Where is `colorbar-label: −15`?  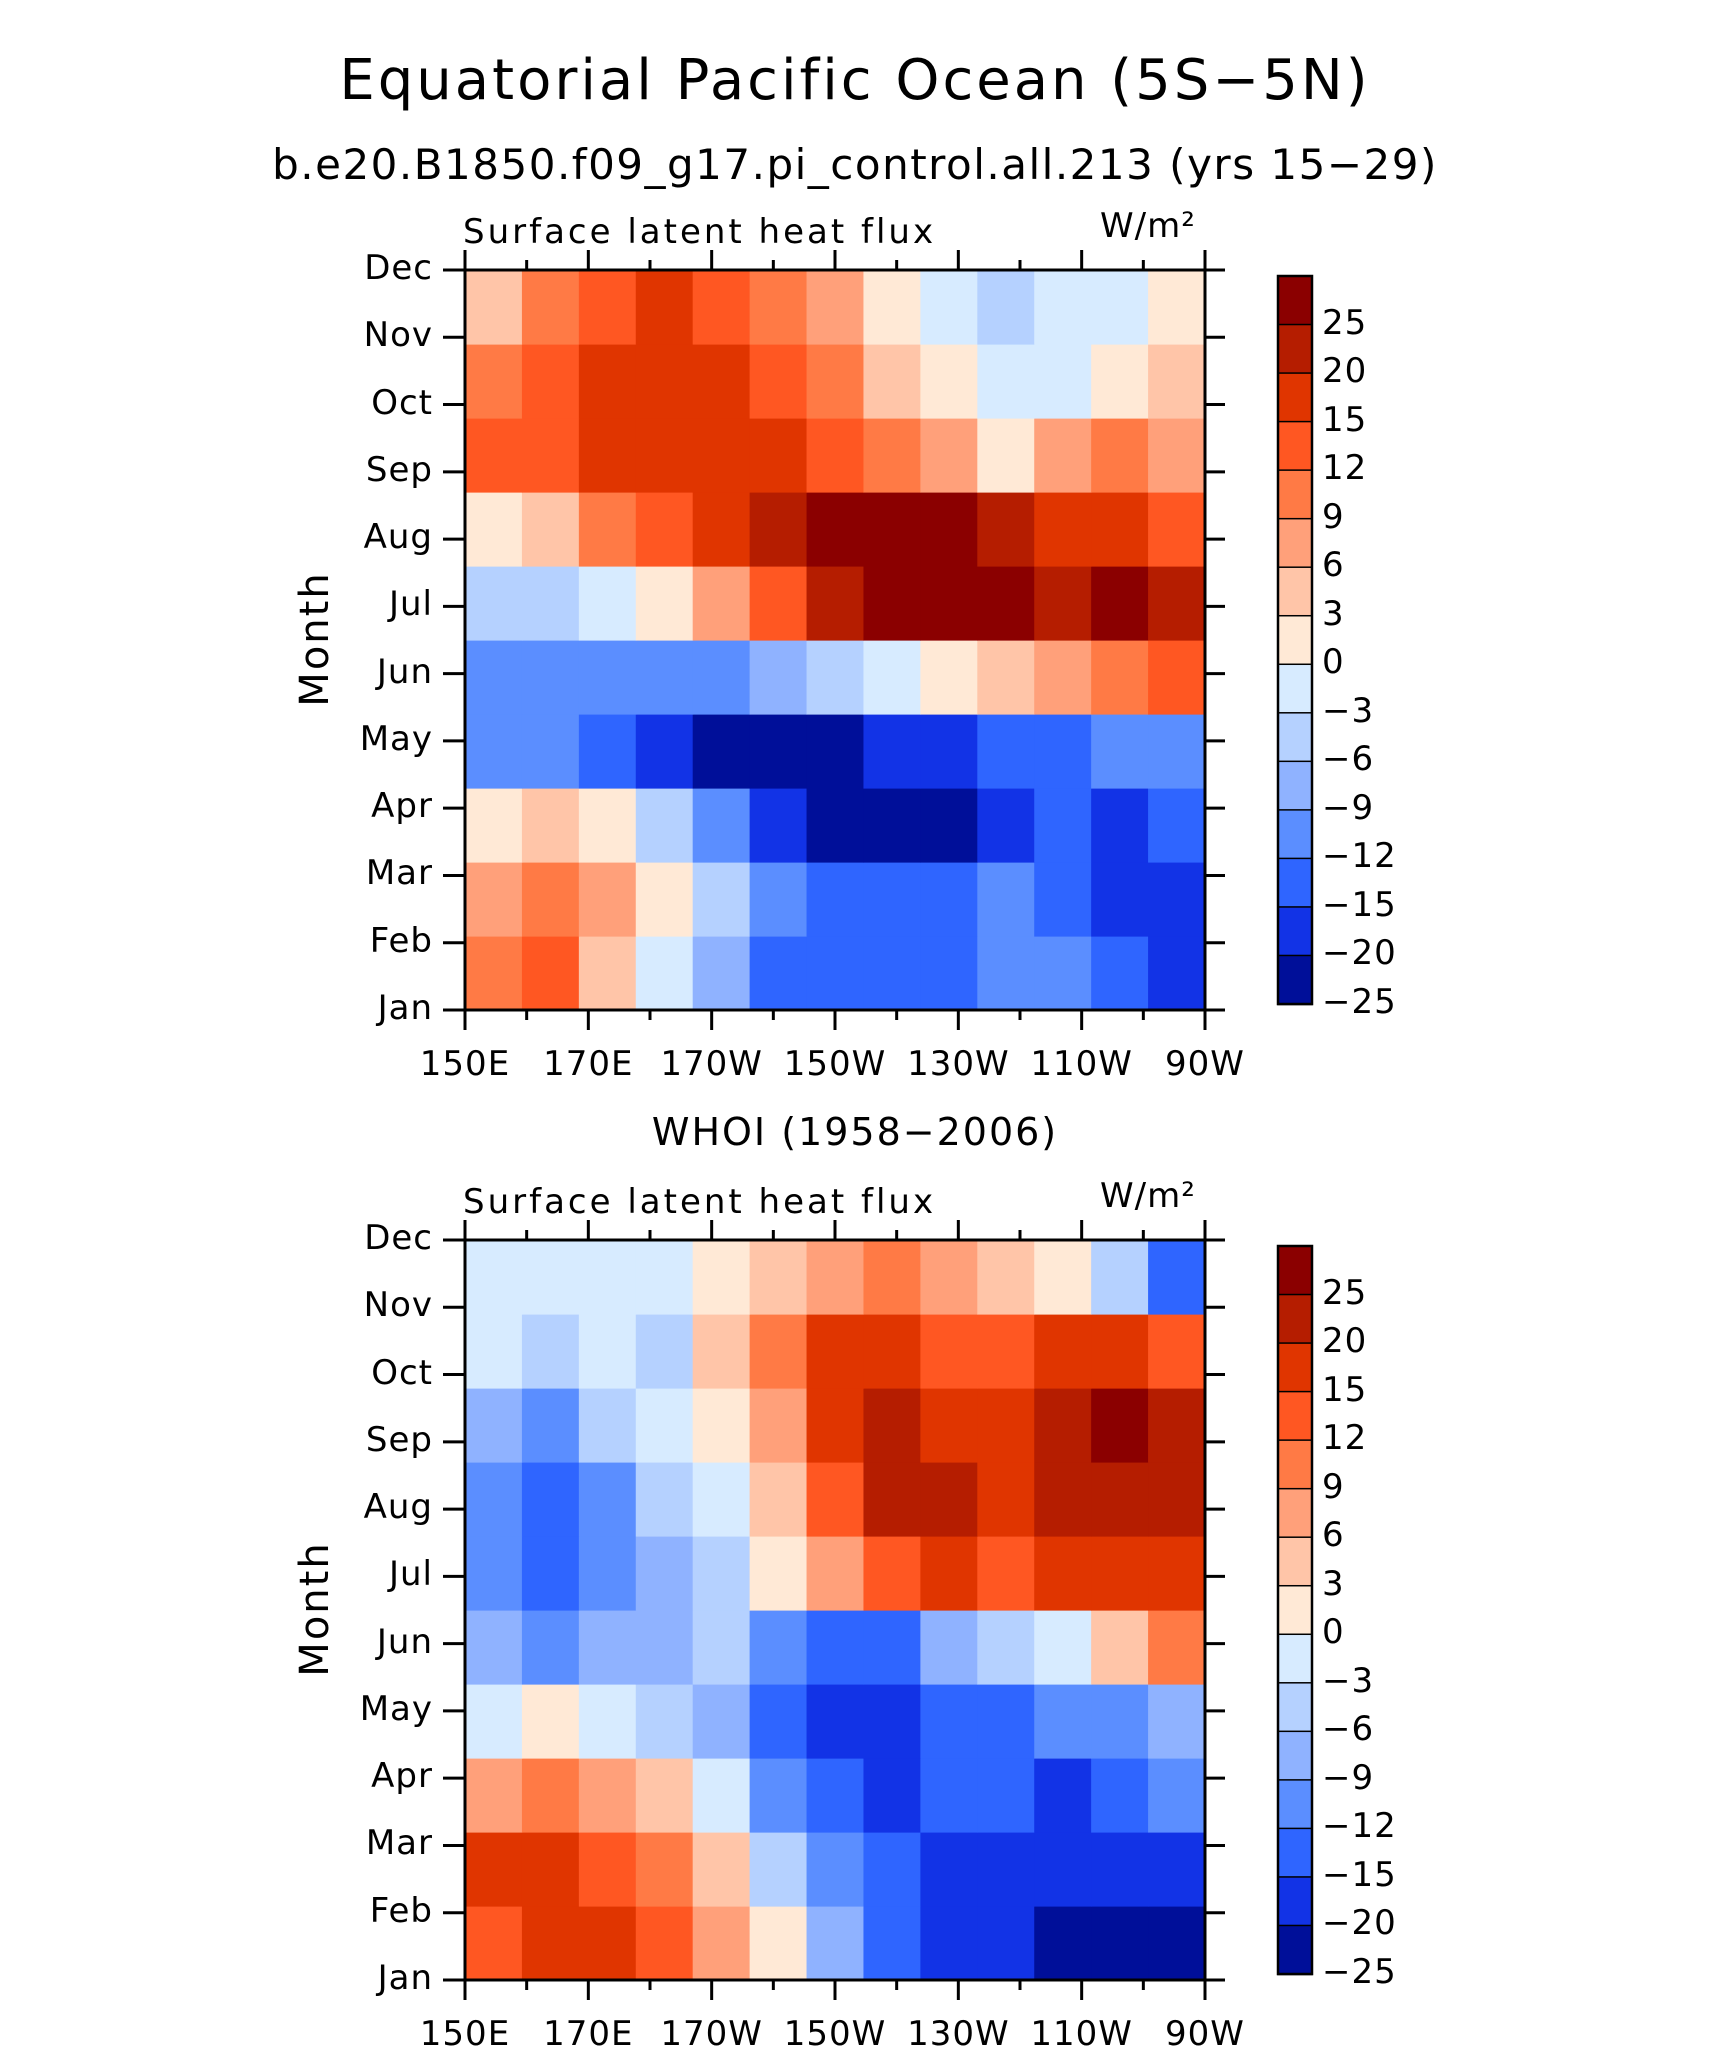 colorbar-label: −15 is located at coordinates (1359, 1874).